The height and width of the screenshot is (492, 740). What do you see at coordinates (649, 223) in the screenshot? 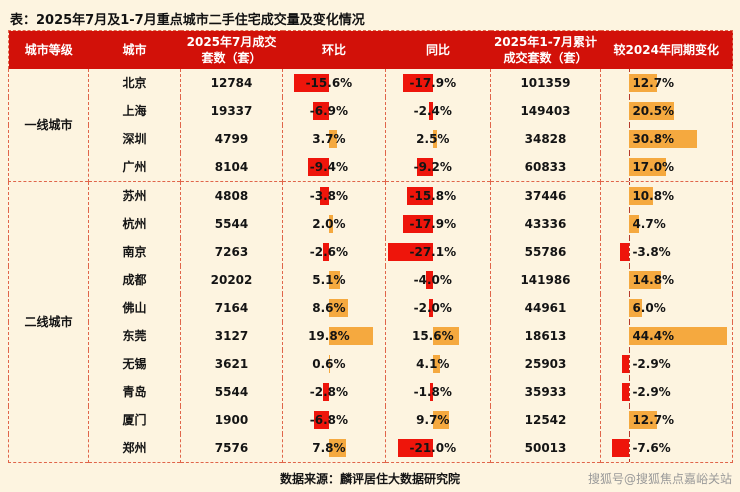
I see `chg-value: 4.7%` at bounding box center [649, 223].